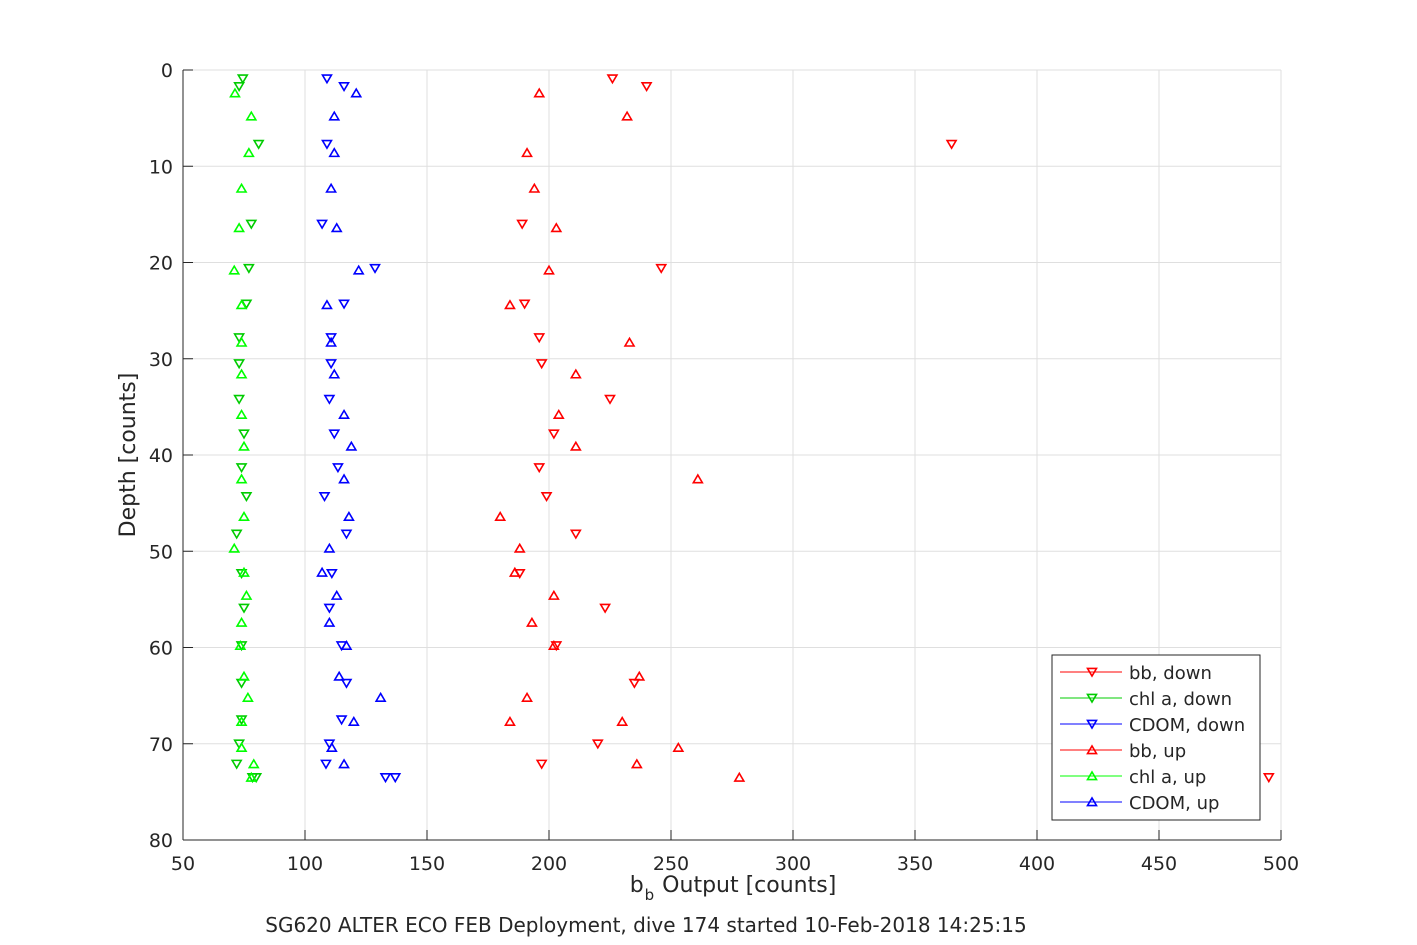  I want to click on y-tick-label: 60, so click(161, 649).